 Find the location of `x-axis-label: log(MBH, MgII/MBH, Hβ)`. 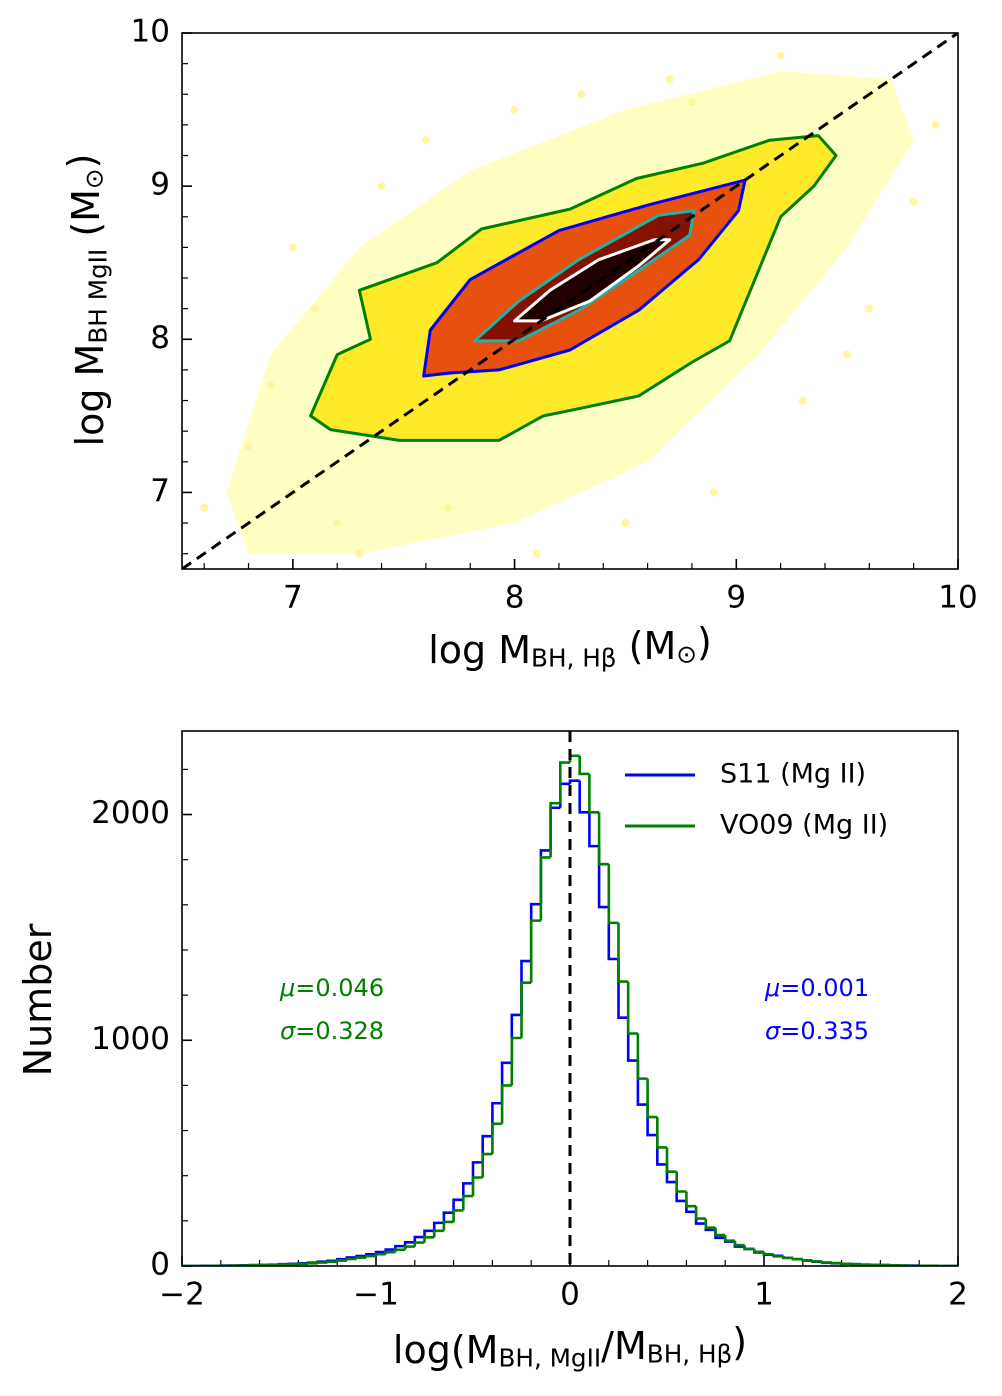

x-axis-label: log(MBH, MgII/MBH, Hβ) is located at coordinates (570, 1346).